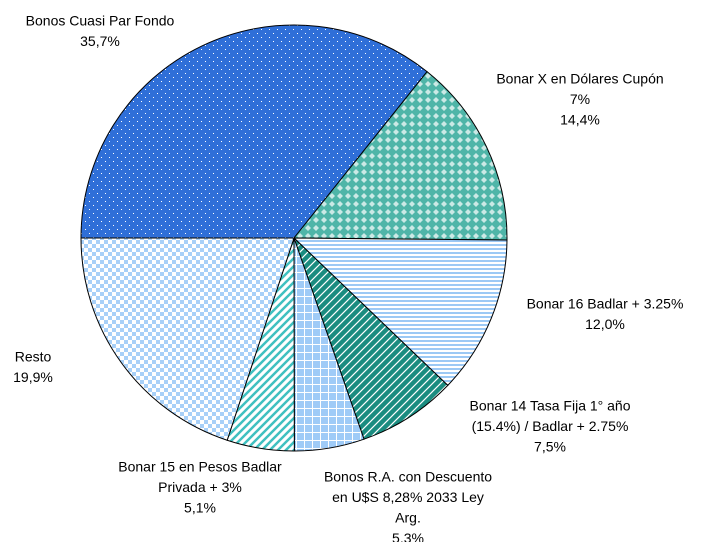  Describe the element at coordinates (33, 377) in the screenshot. I see `value-label: 19,9%` at that location.